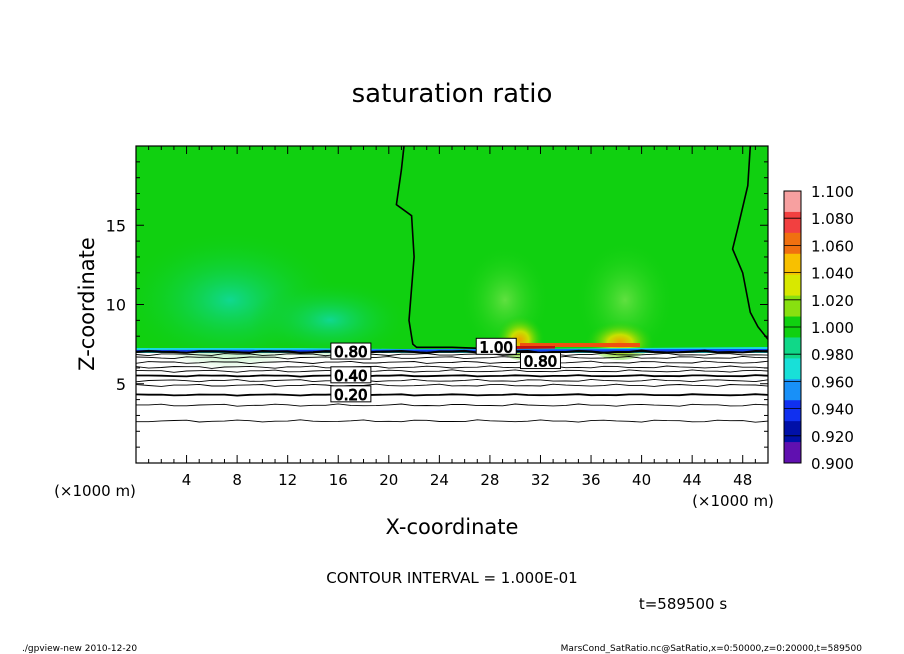  I want to click on y-axis-label: Z-coordinate, so click(87, 304).